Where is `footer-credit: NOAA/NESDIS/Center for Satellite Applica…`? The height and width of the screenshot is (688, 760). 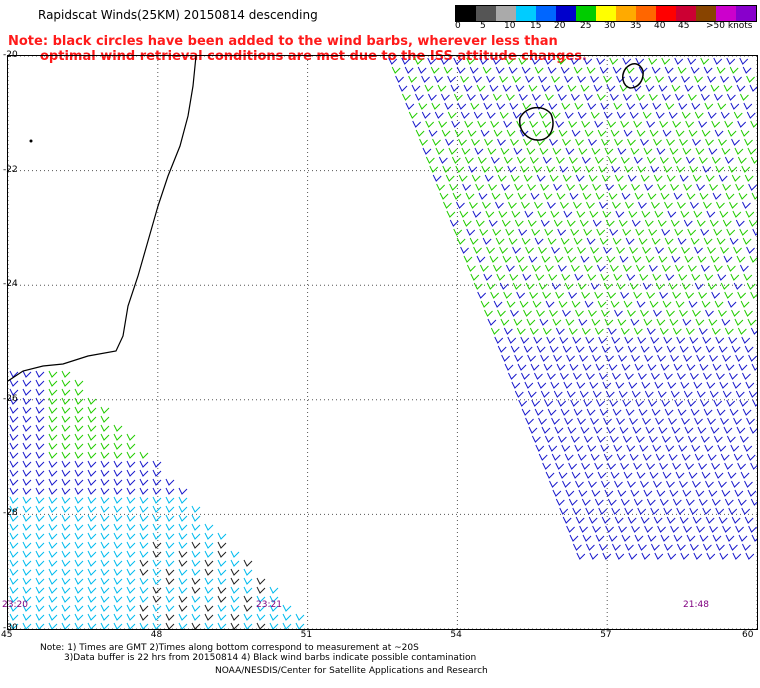 footer-credit: NOAA/NESDIS/Center for Satellite Applica… is located at coordinates (351, 671).